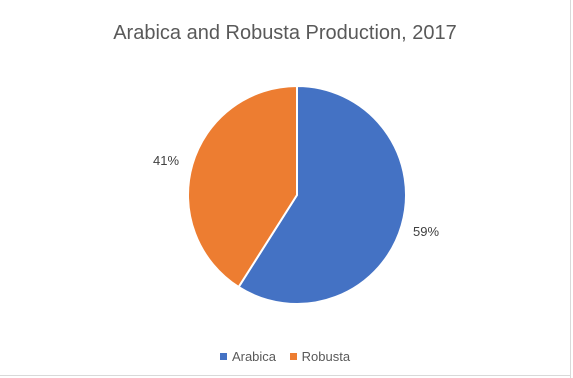  What do you see at coordinates (254, 356) in the screenshot?
I see `legend-label-arabica: Arabica` at bounding box center [254, 356].